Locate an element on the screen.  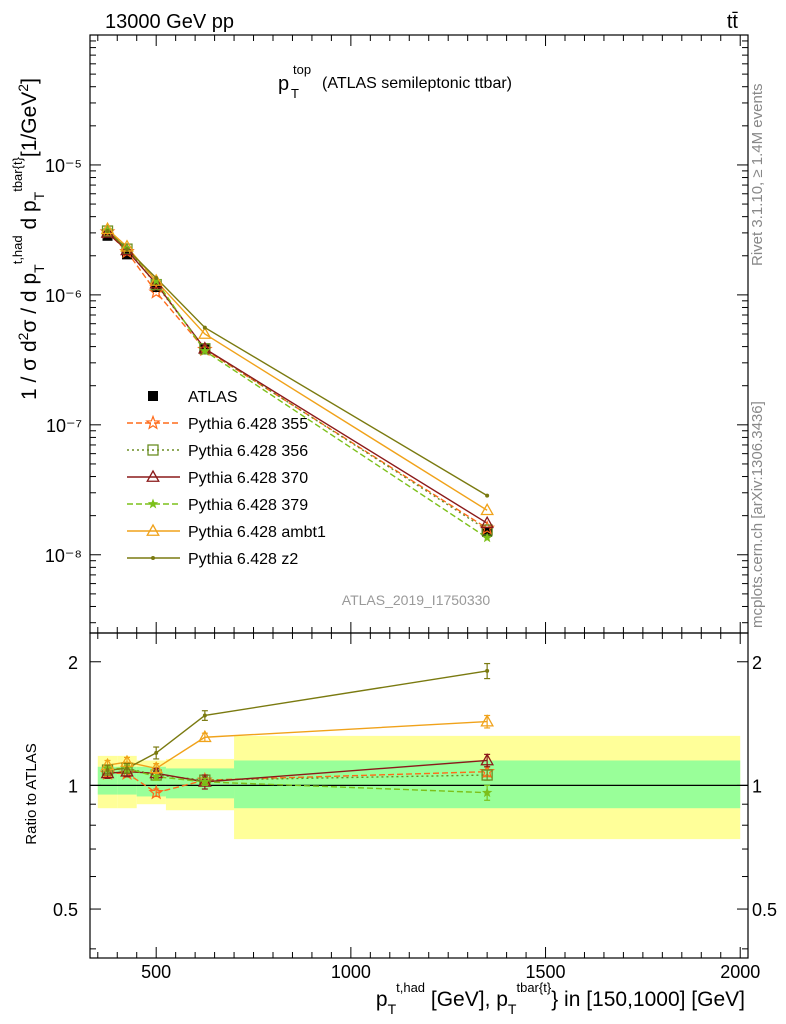
top-y-tick-label: 10⁻⁶ is located at coordinates (63, 296).